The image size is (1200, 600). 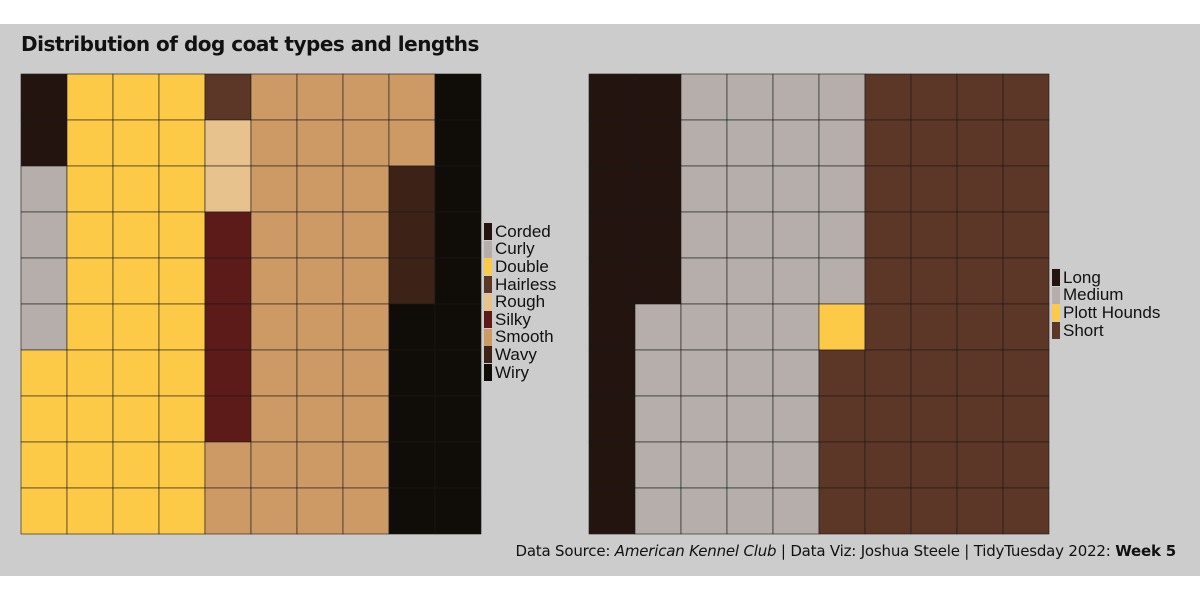 What do you see at coordinates (1145, 551) in the screenshot?
I see `caption-week: Week 5` at bounding box center [1145, 551].